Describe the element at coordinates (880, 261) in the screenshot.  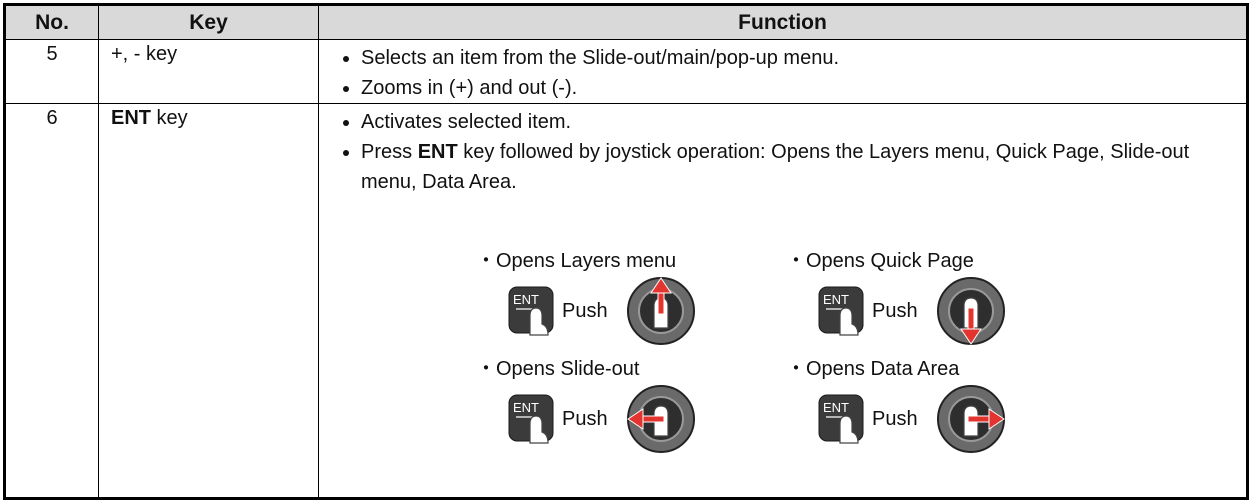
I see `caption: ・Opens Quick Page` at that location.